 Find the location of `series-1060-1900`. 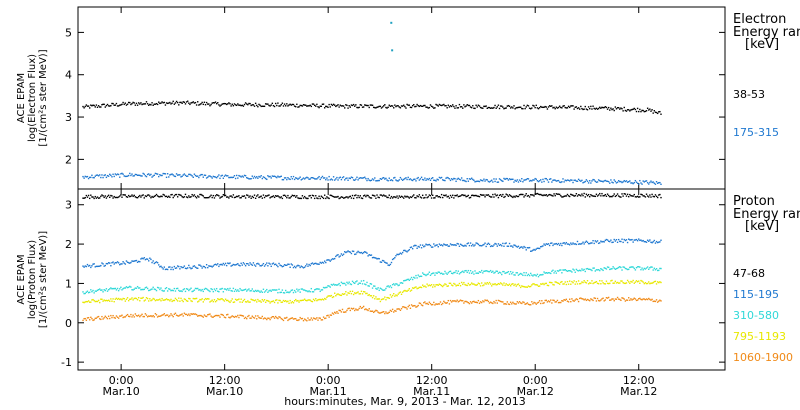

series-1060-1900 is located at coordinates (372, 309).